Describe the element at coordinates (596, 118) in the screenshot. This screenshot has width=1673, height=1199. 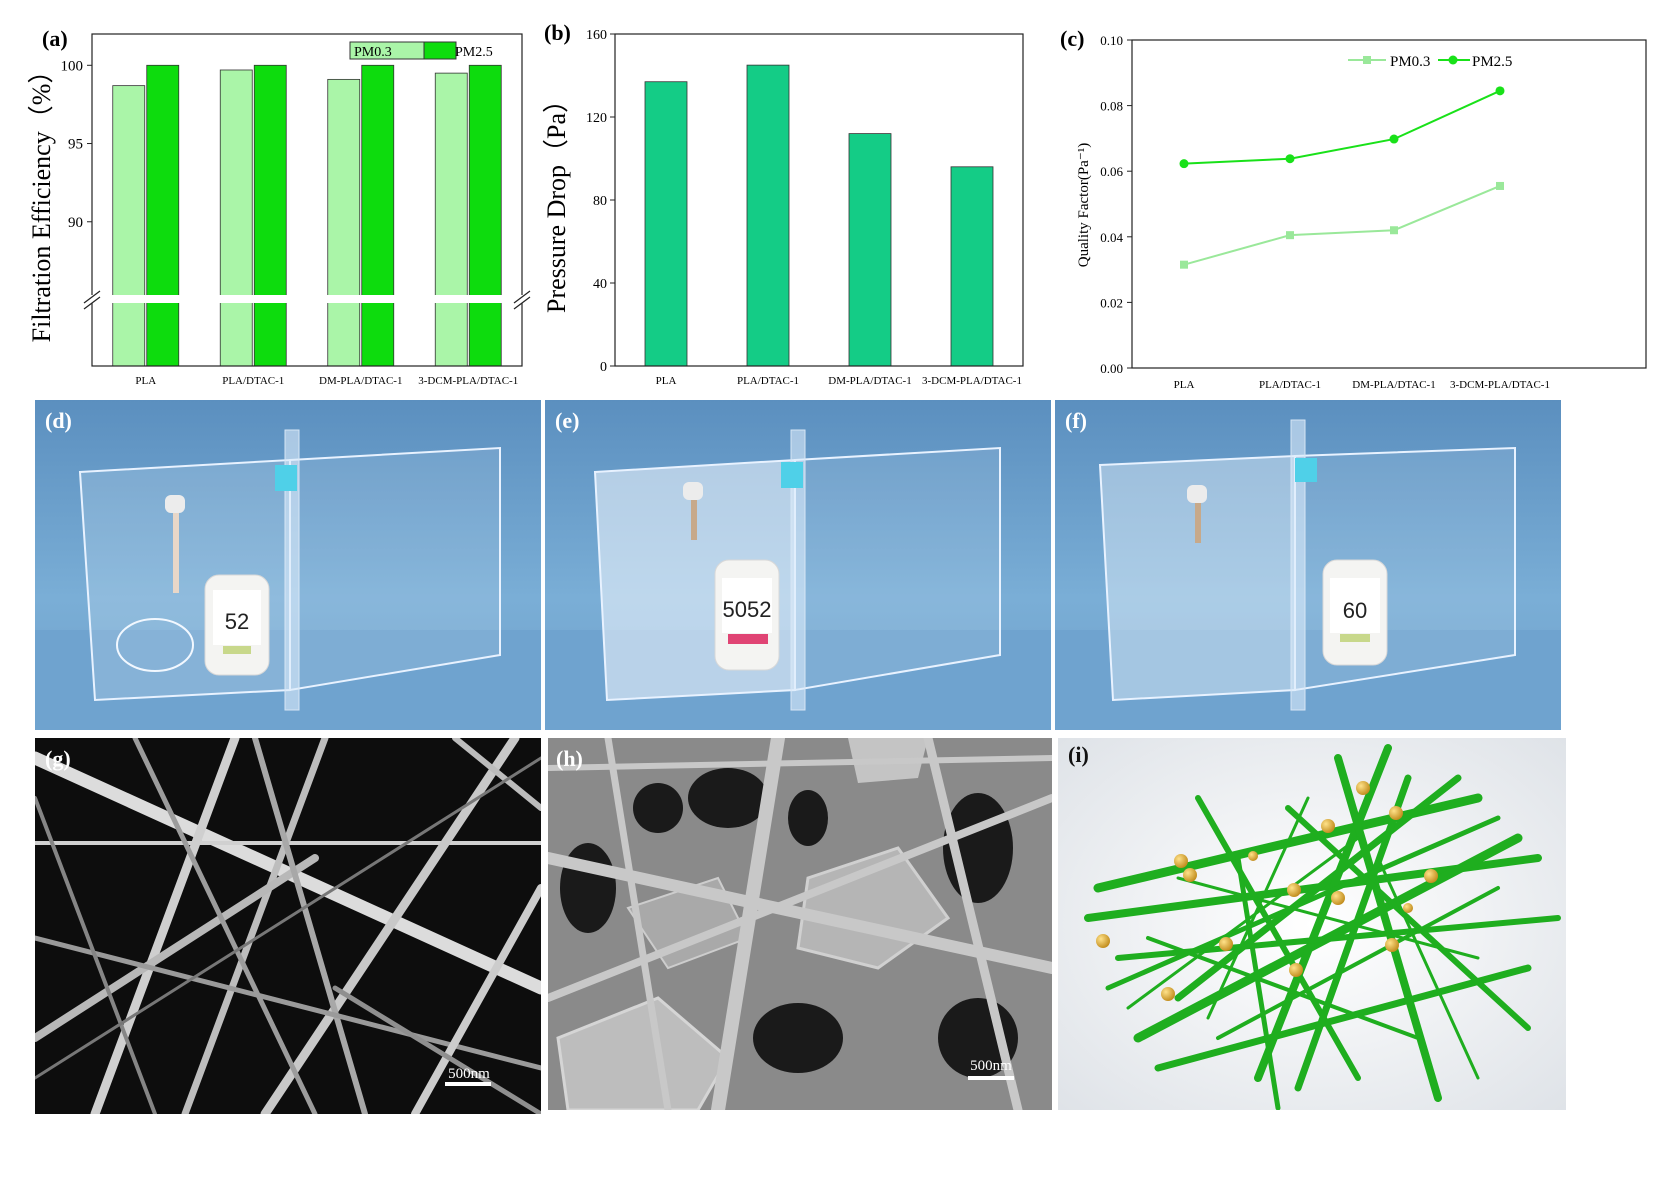
I see `y-tick-label: 120` at that location.